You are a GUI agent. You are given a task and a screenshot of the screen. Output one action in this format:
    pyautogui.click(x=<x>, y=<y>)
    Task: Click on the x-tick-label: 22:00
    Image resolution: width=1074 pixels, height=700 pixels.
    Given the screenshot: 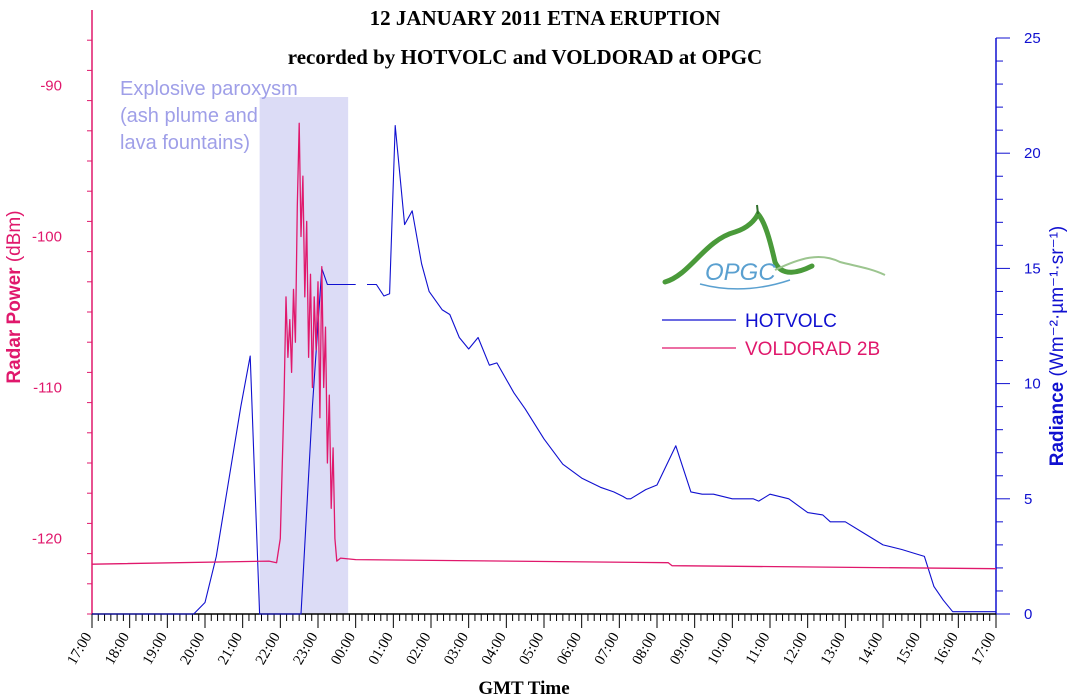 What is the action you would take?
    pyautogui.click(x=268, y=649)
    